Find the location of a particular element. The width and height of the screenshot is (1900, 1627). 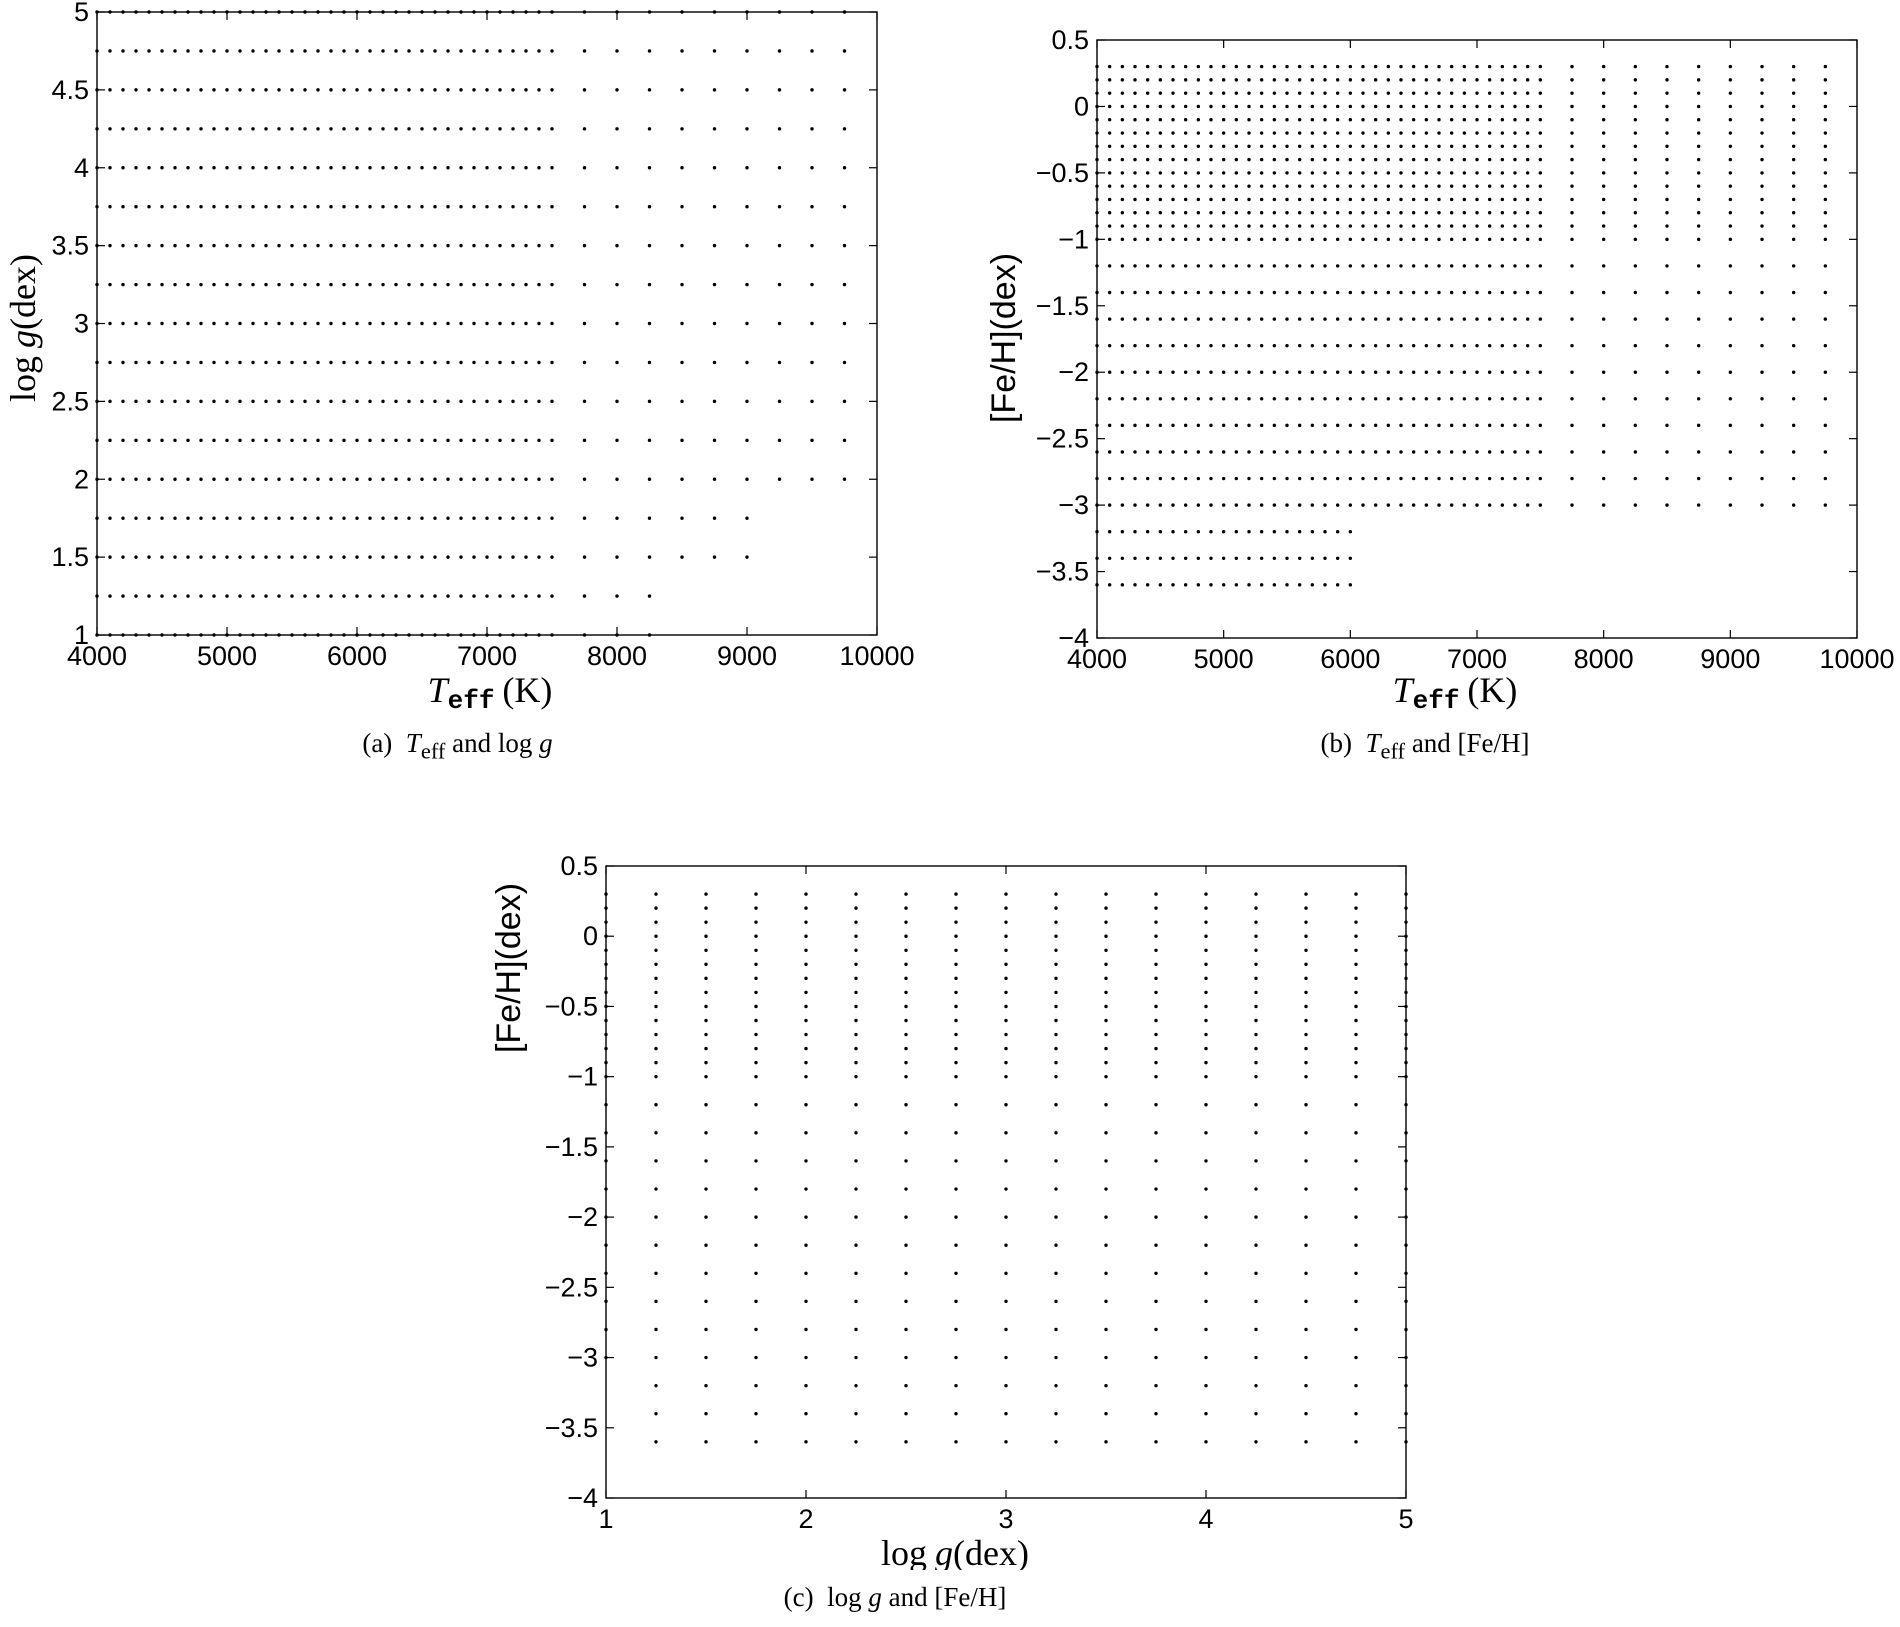

chart-c-ylabel: [Fe/H](dex) is located at coordinates (509, 968).